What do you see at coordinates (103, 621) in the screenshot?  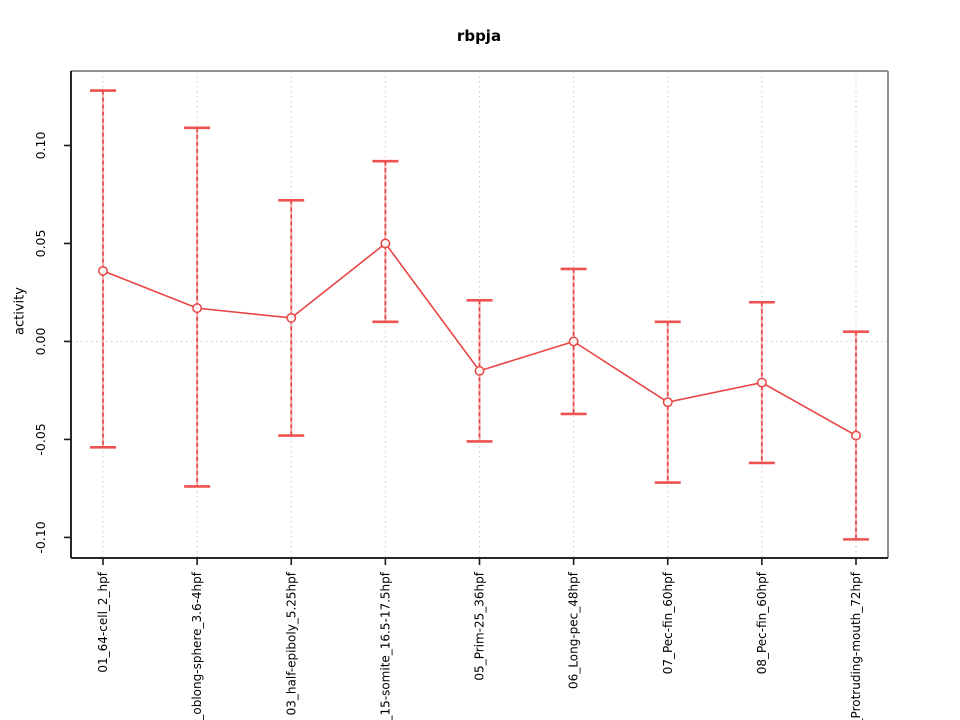 I see `x-tick-label: 01_64-cell_2_hpf` at bounding box center [103, 621].